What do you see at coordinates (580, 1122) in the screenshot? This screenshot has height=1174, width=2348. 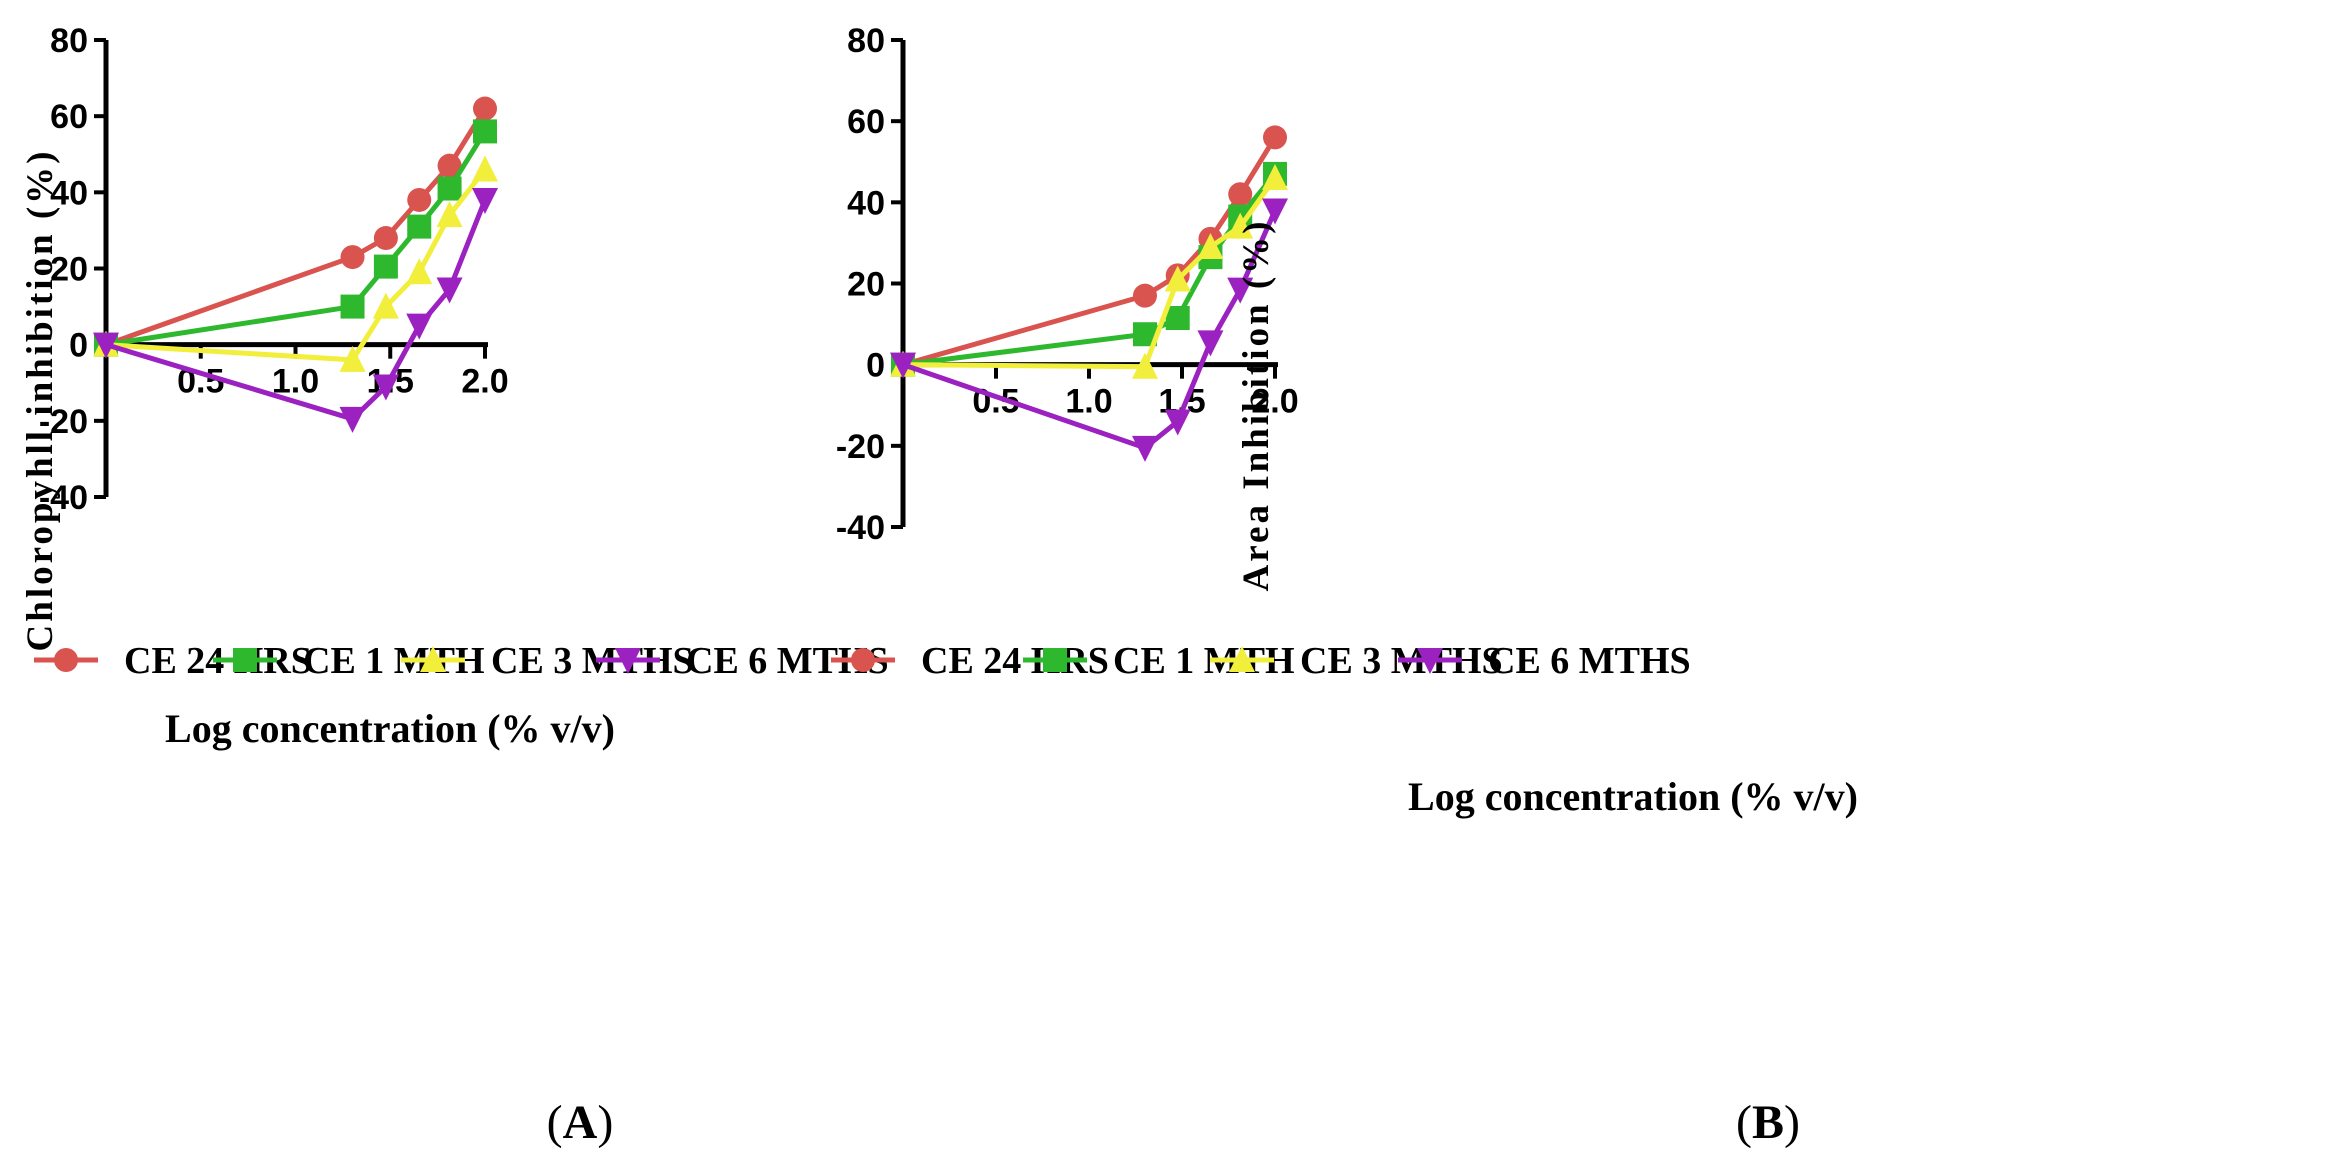 I see `chart-a-panel-label: (A)` at bounding box center [580, 1122].